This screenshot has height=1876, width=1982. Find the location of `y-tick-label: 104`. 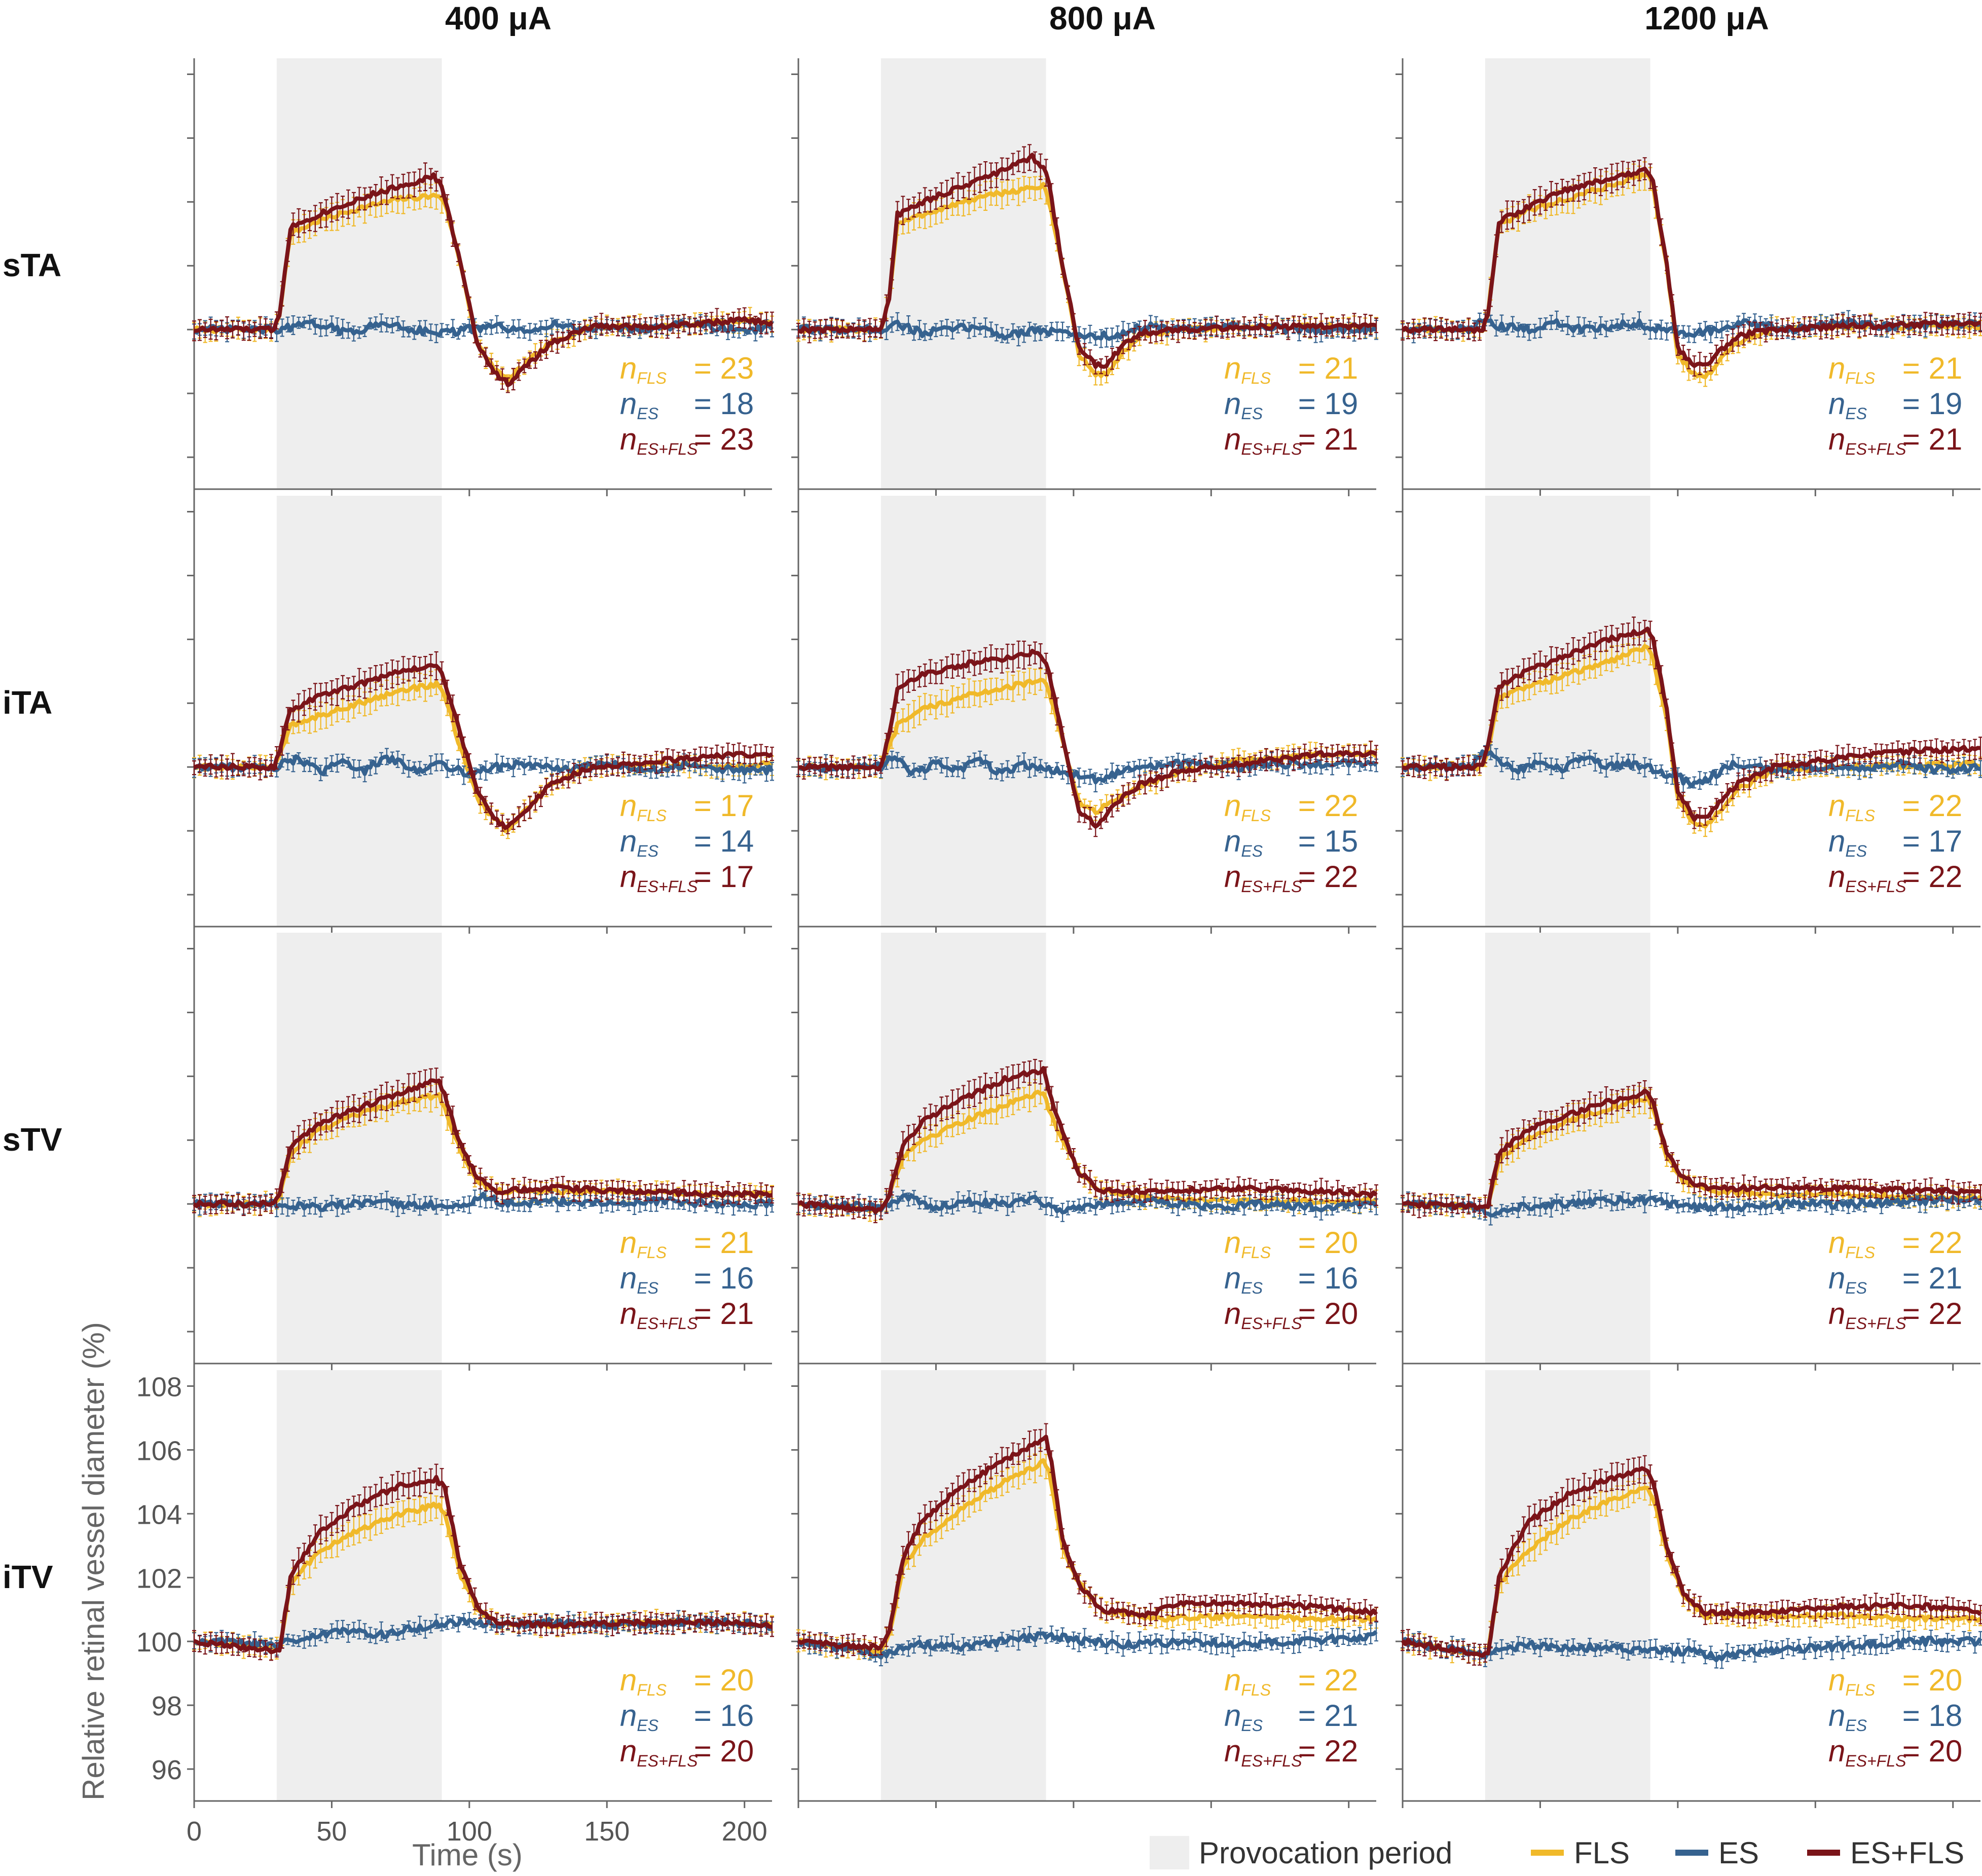

y-tick-label: 104 is located at coordinates (159, 1514).